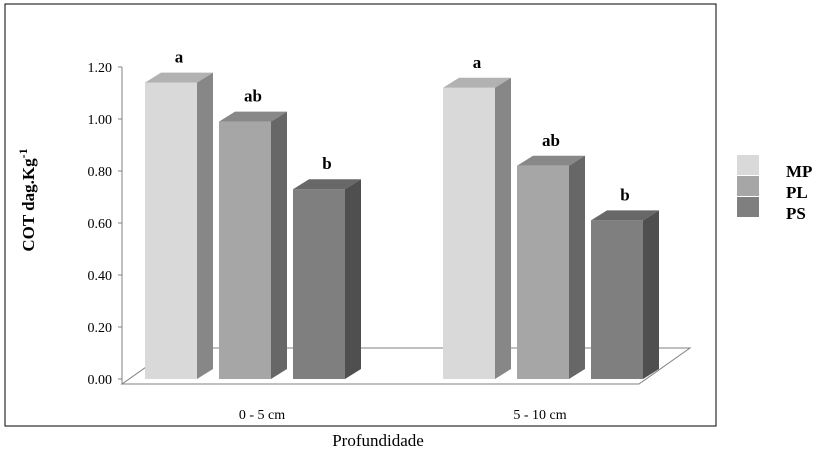  I want to click on y-tick-label: 0.20, so click(100, 328).